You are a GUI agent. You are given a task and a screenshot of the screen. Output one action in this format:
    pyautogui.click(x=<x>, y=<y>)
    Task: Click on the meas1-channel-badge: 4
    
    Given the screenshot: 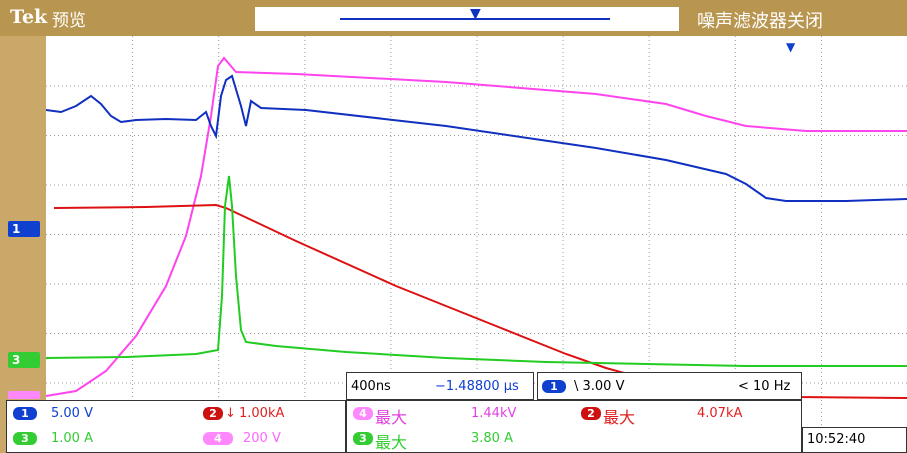 What is the action you would take?
    pyautogui.click(x=363, y=413)
    